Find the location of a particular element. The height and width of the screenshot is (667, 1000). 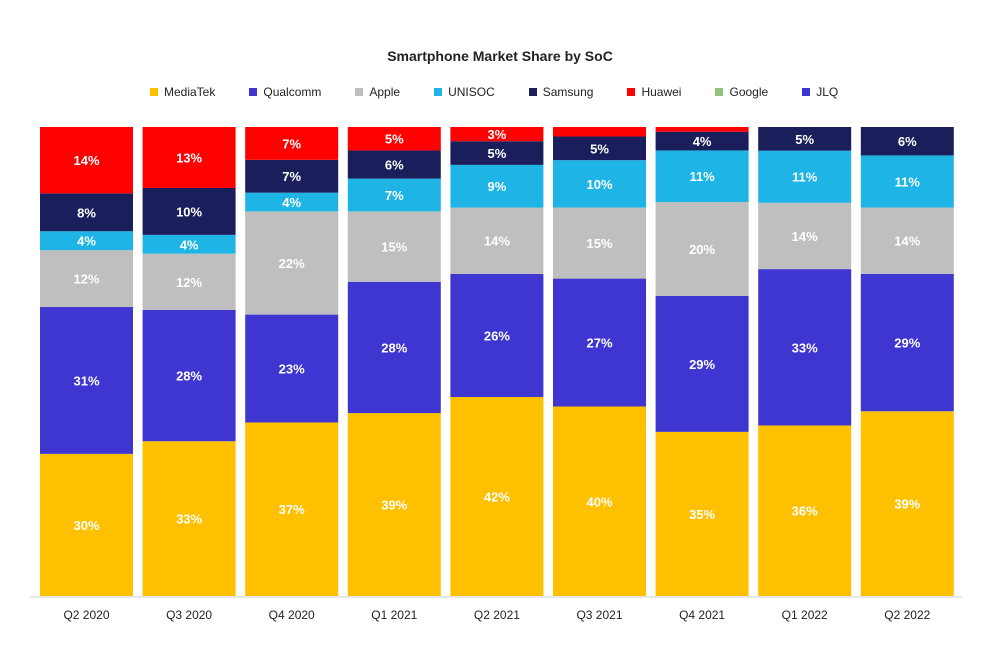

x-tick-label: Q2 2022 is located at coordinates (907, 615).